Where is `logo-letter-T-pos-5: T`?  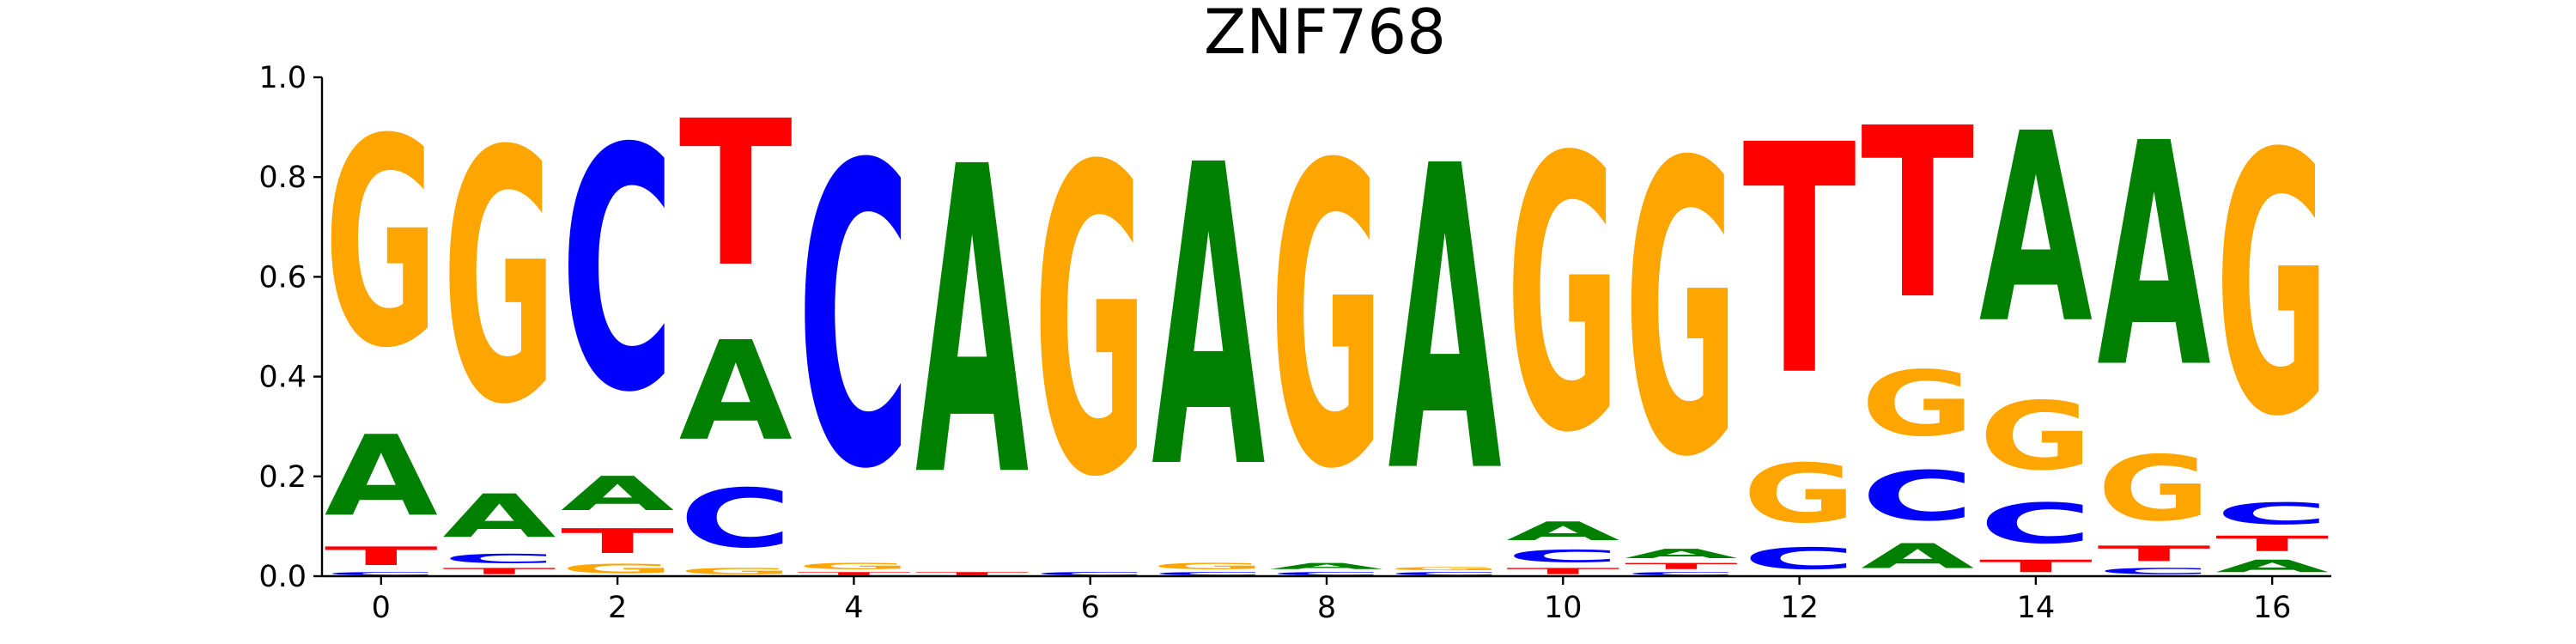 logo-letter-T-pos-5: T is located at coordinates (972, 574).